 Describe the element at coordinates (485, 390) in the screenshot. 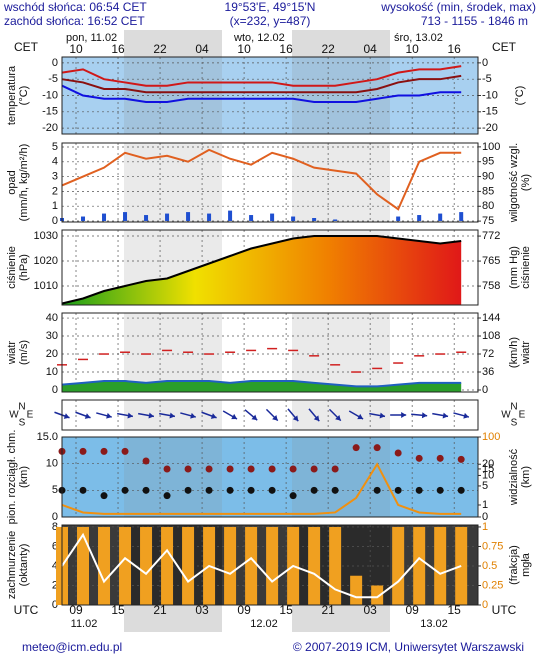

I see `y2-tick-label: 0` at that location.